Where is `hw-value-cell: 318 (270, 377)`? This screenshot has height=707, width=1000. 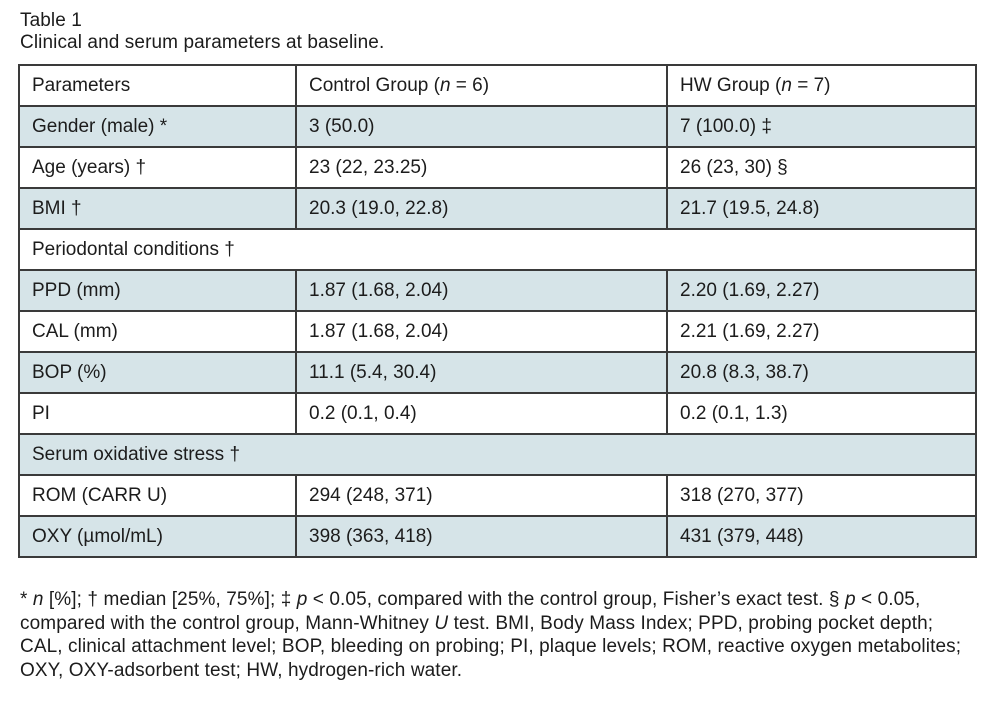
hw-value-cell: 318 (270, 377) is located at coordinates (821, 495).